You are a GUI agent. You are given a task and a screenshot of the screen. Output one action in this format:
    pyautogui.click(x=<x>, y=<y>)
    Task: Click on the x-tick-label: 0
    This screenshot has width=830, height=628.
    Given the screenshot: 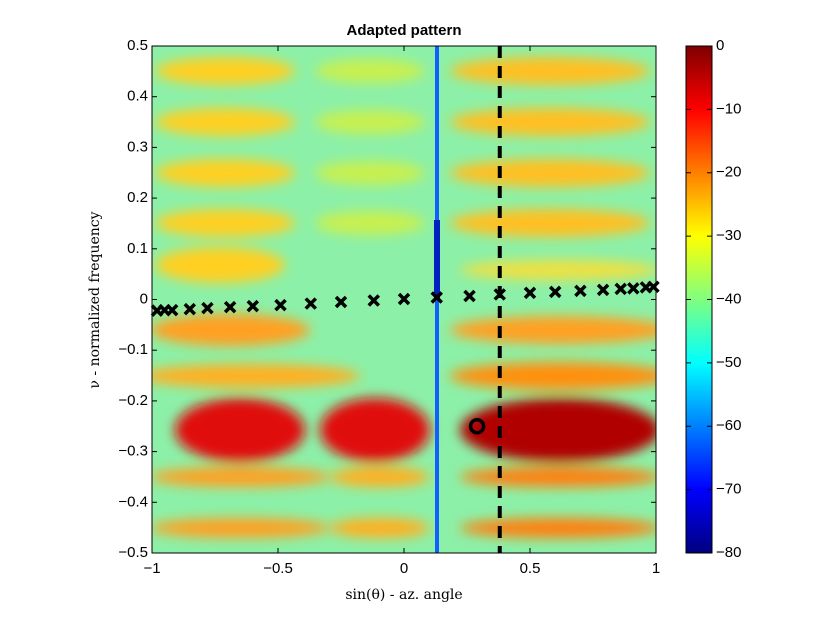 What is the action you would take?
    pyautogui.click(x=404, y=568)
    